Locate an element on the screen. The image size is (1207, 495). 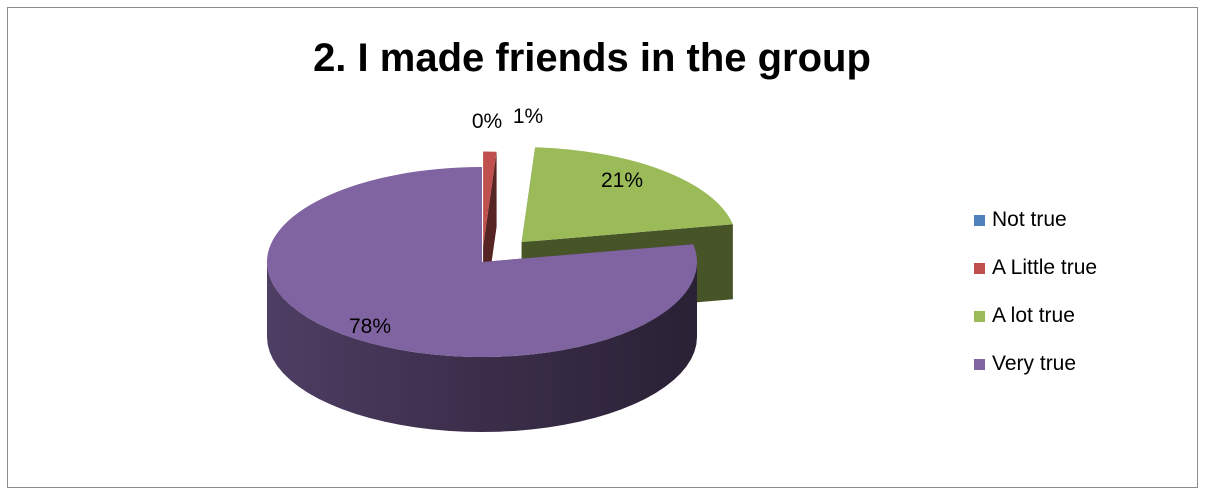
legend-item-a-lot-true: A lot true is located at coordinates (1035, 316).